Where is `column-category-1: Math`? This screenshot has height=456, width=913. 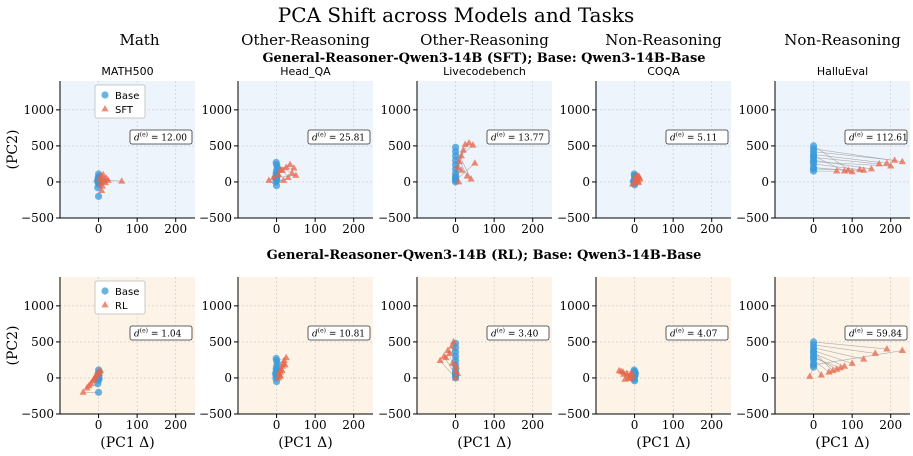
column-category-1: Math is located at coordinates (140, 40).